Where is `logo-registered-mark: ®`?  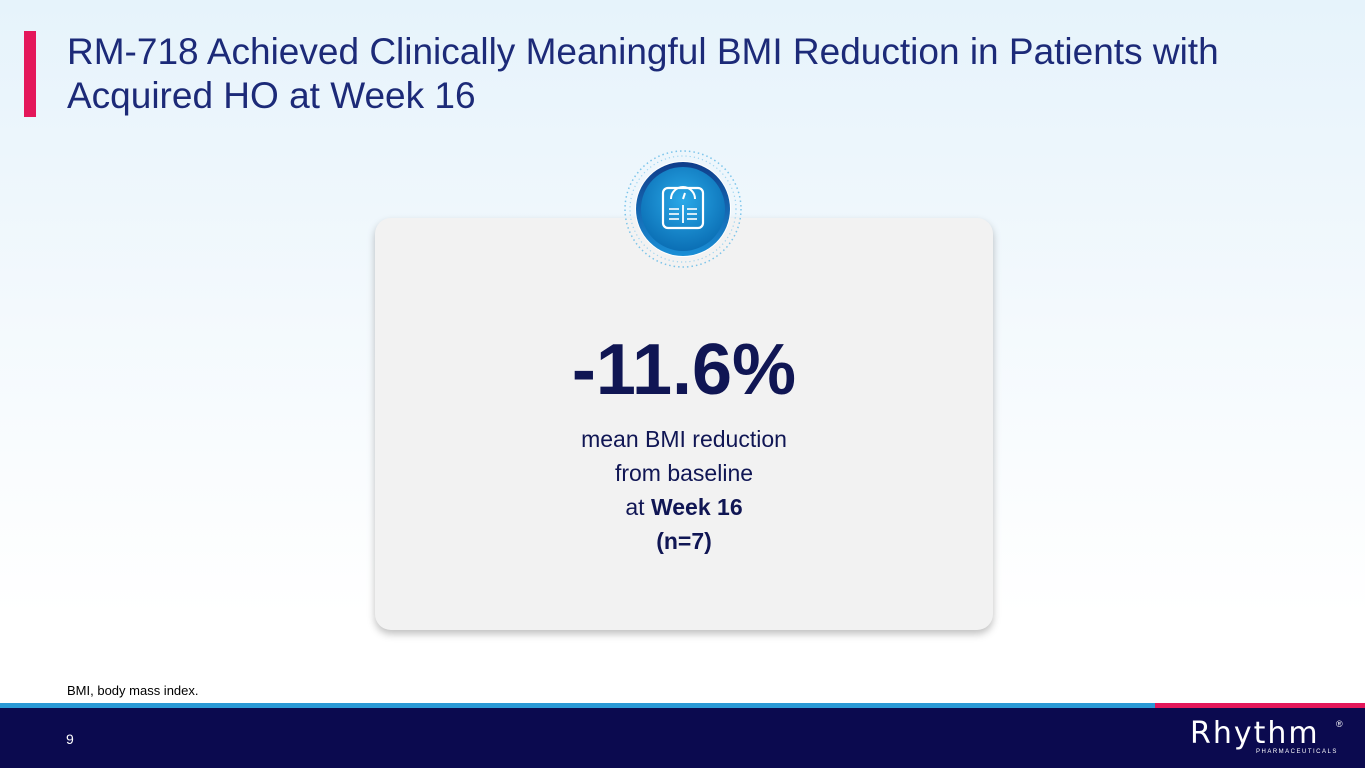
logo-registered-mark: ® is located at coordinates (1339, 724).